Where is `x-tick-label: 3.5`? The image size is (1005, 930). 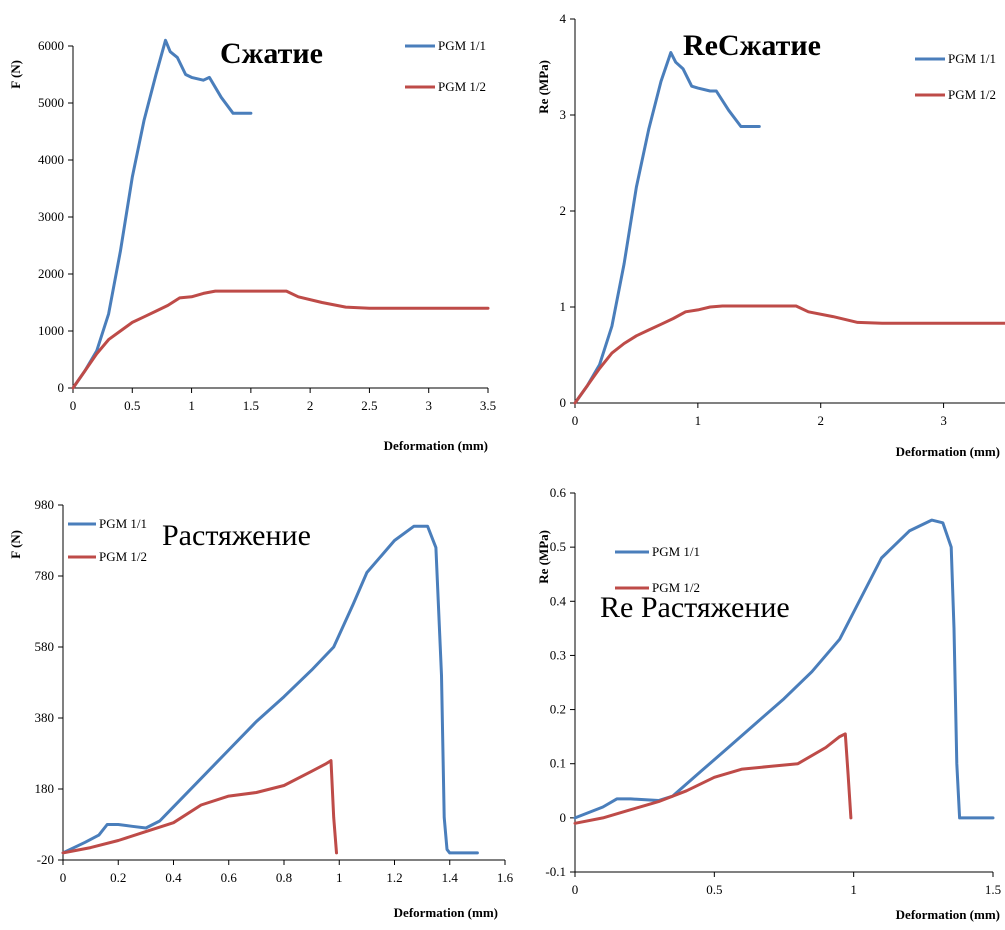 x-tick-label: 3.5 is located at coordinates (488, 405).